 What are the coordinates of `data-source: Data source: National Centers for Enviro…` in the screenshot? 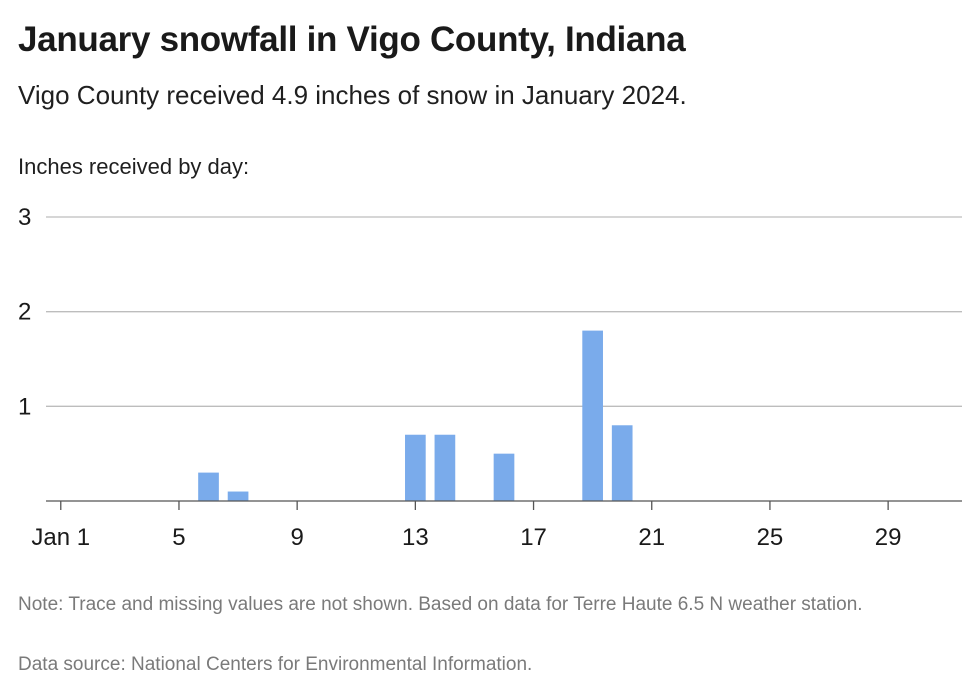 It's located at (275, 664).